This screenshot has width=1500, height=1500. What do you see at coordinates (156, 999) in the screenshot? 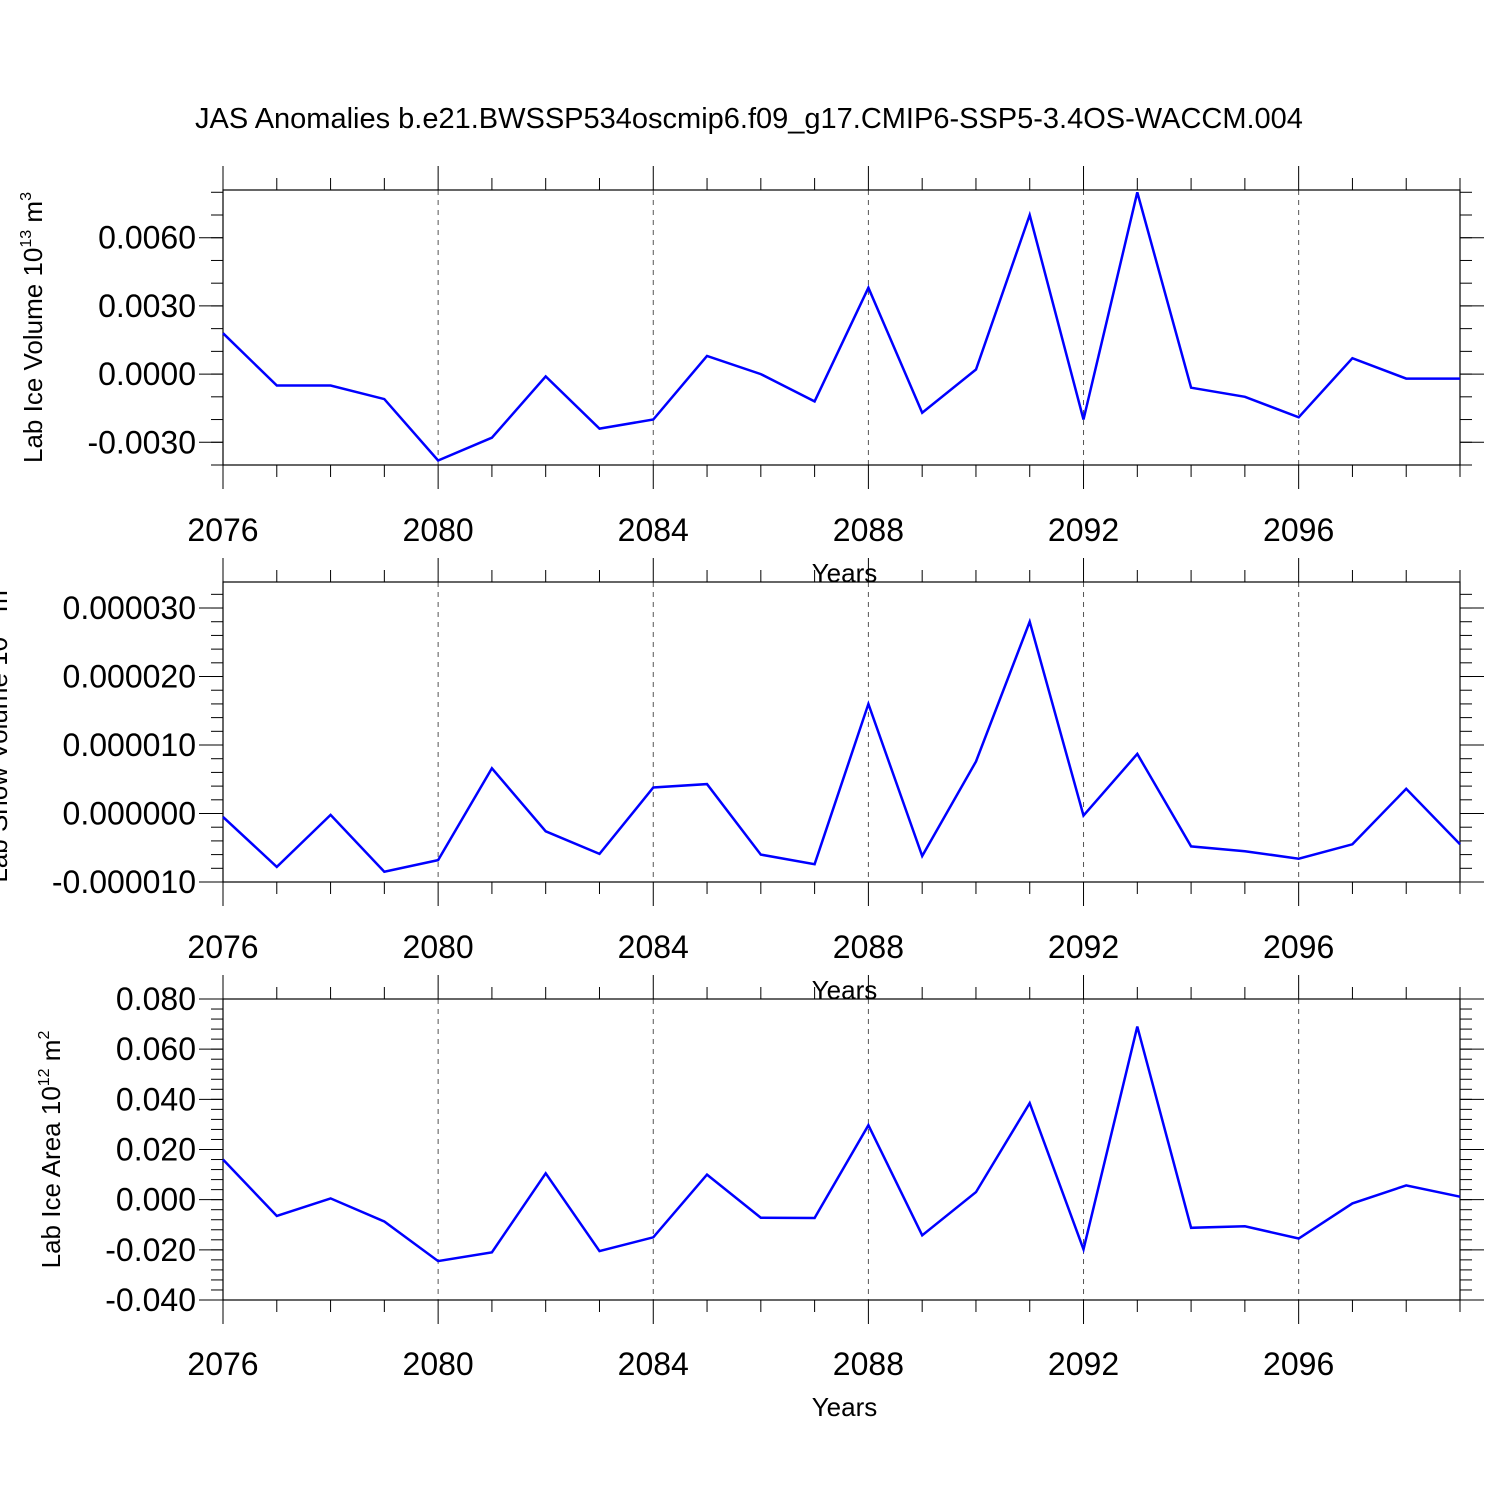
I see `y-tick-label: 0.080` at bounding box center [156, 999].